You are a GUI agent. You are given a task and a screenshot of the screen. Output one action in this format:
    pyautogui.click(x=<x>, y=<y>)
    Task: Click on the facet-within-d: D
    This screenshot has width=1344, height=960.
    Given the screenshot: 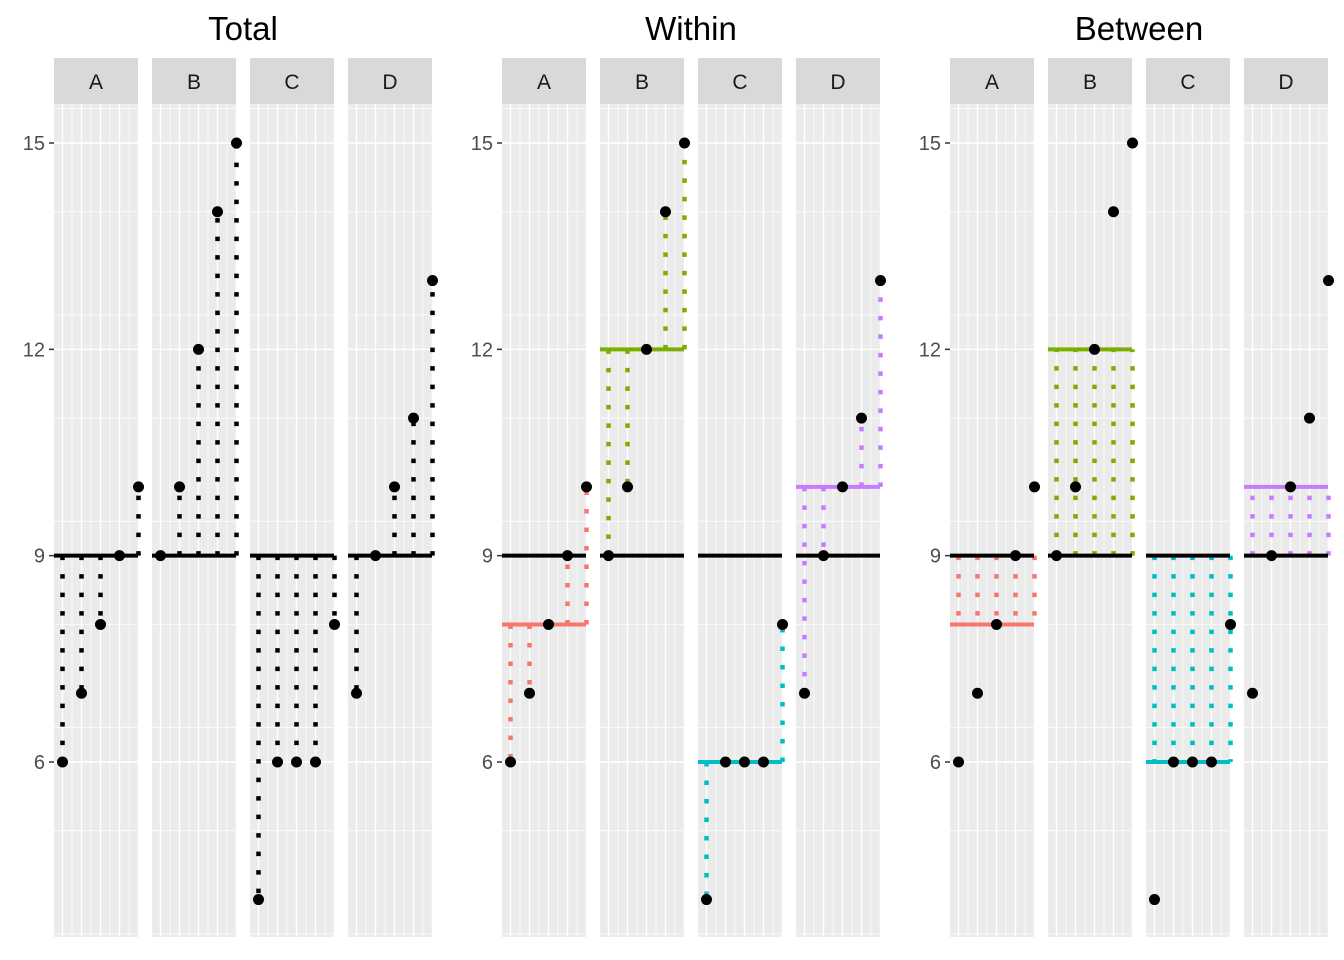 What is the action you would take?
    pyautogui.click(x=841, y=497)
    